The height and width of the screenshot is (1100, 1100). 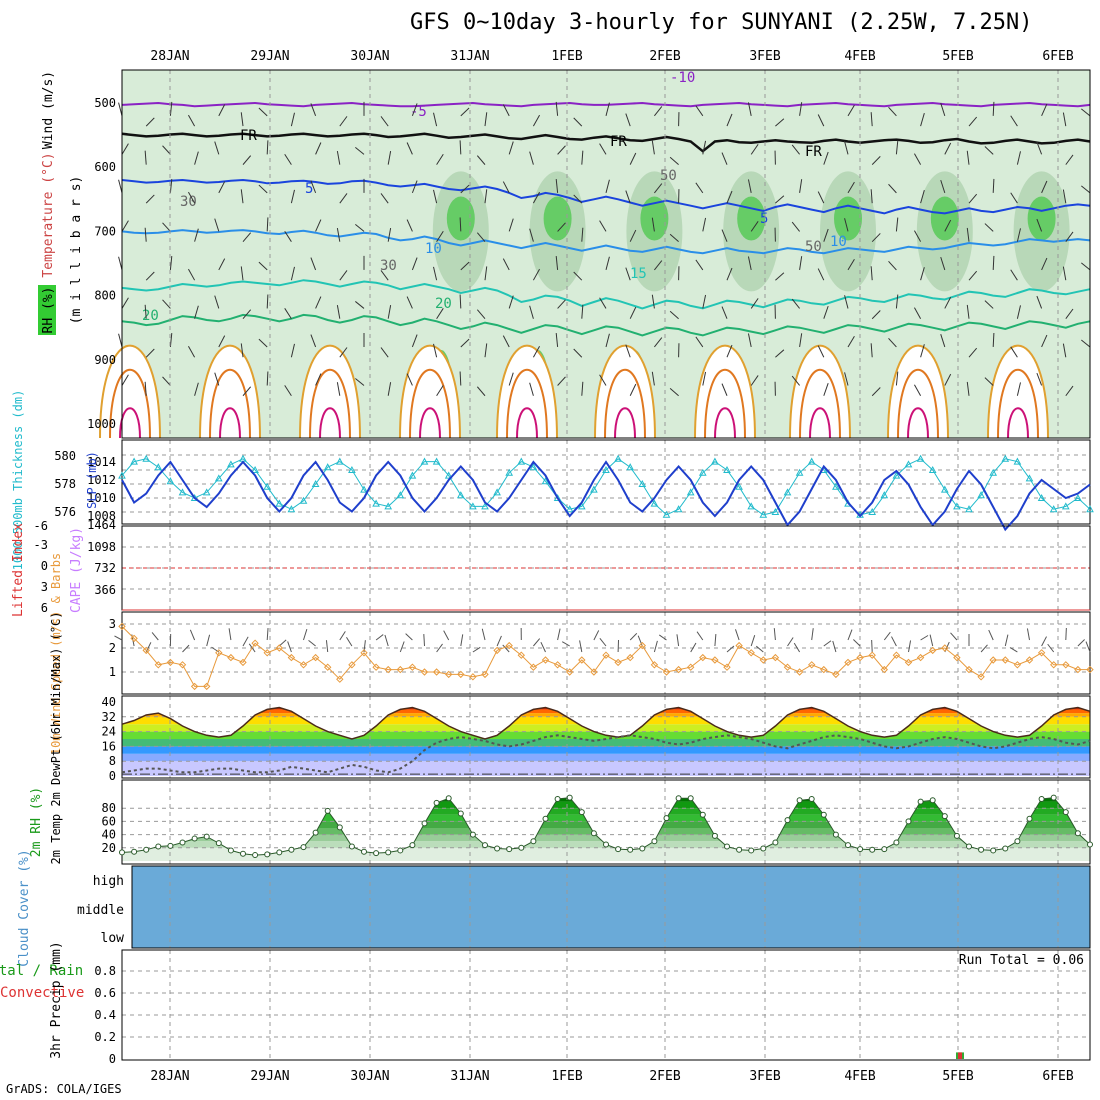 I want to click on cape-axis-label: CAPE (J/kg), so click(x=76, y=570).